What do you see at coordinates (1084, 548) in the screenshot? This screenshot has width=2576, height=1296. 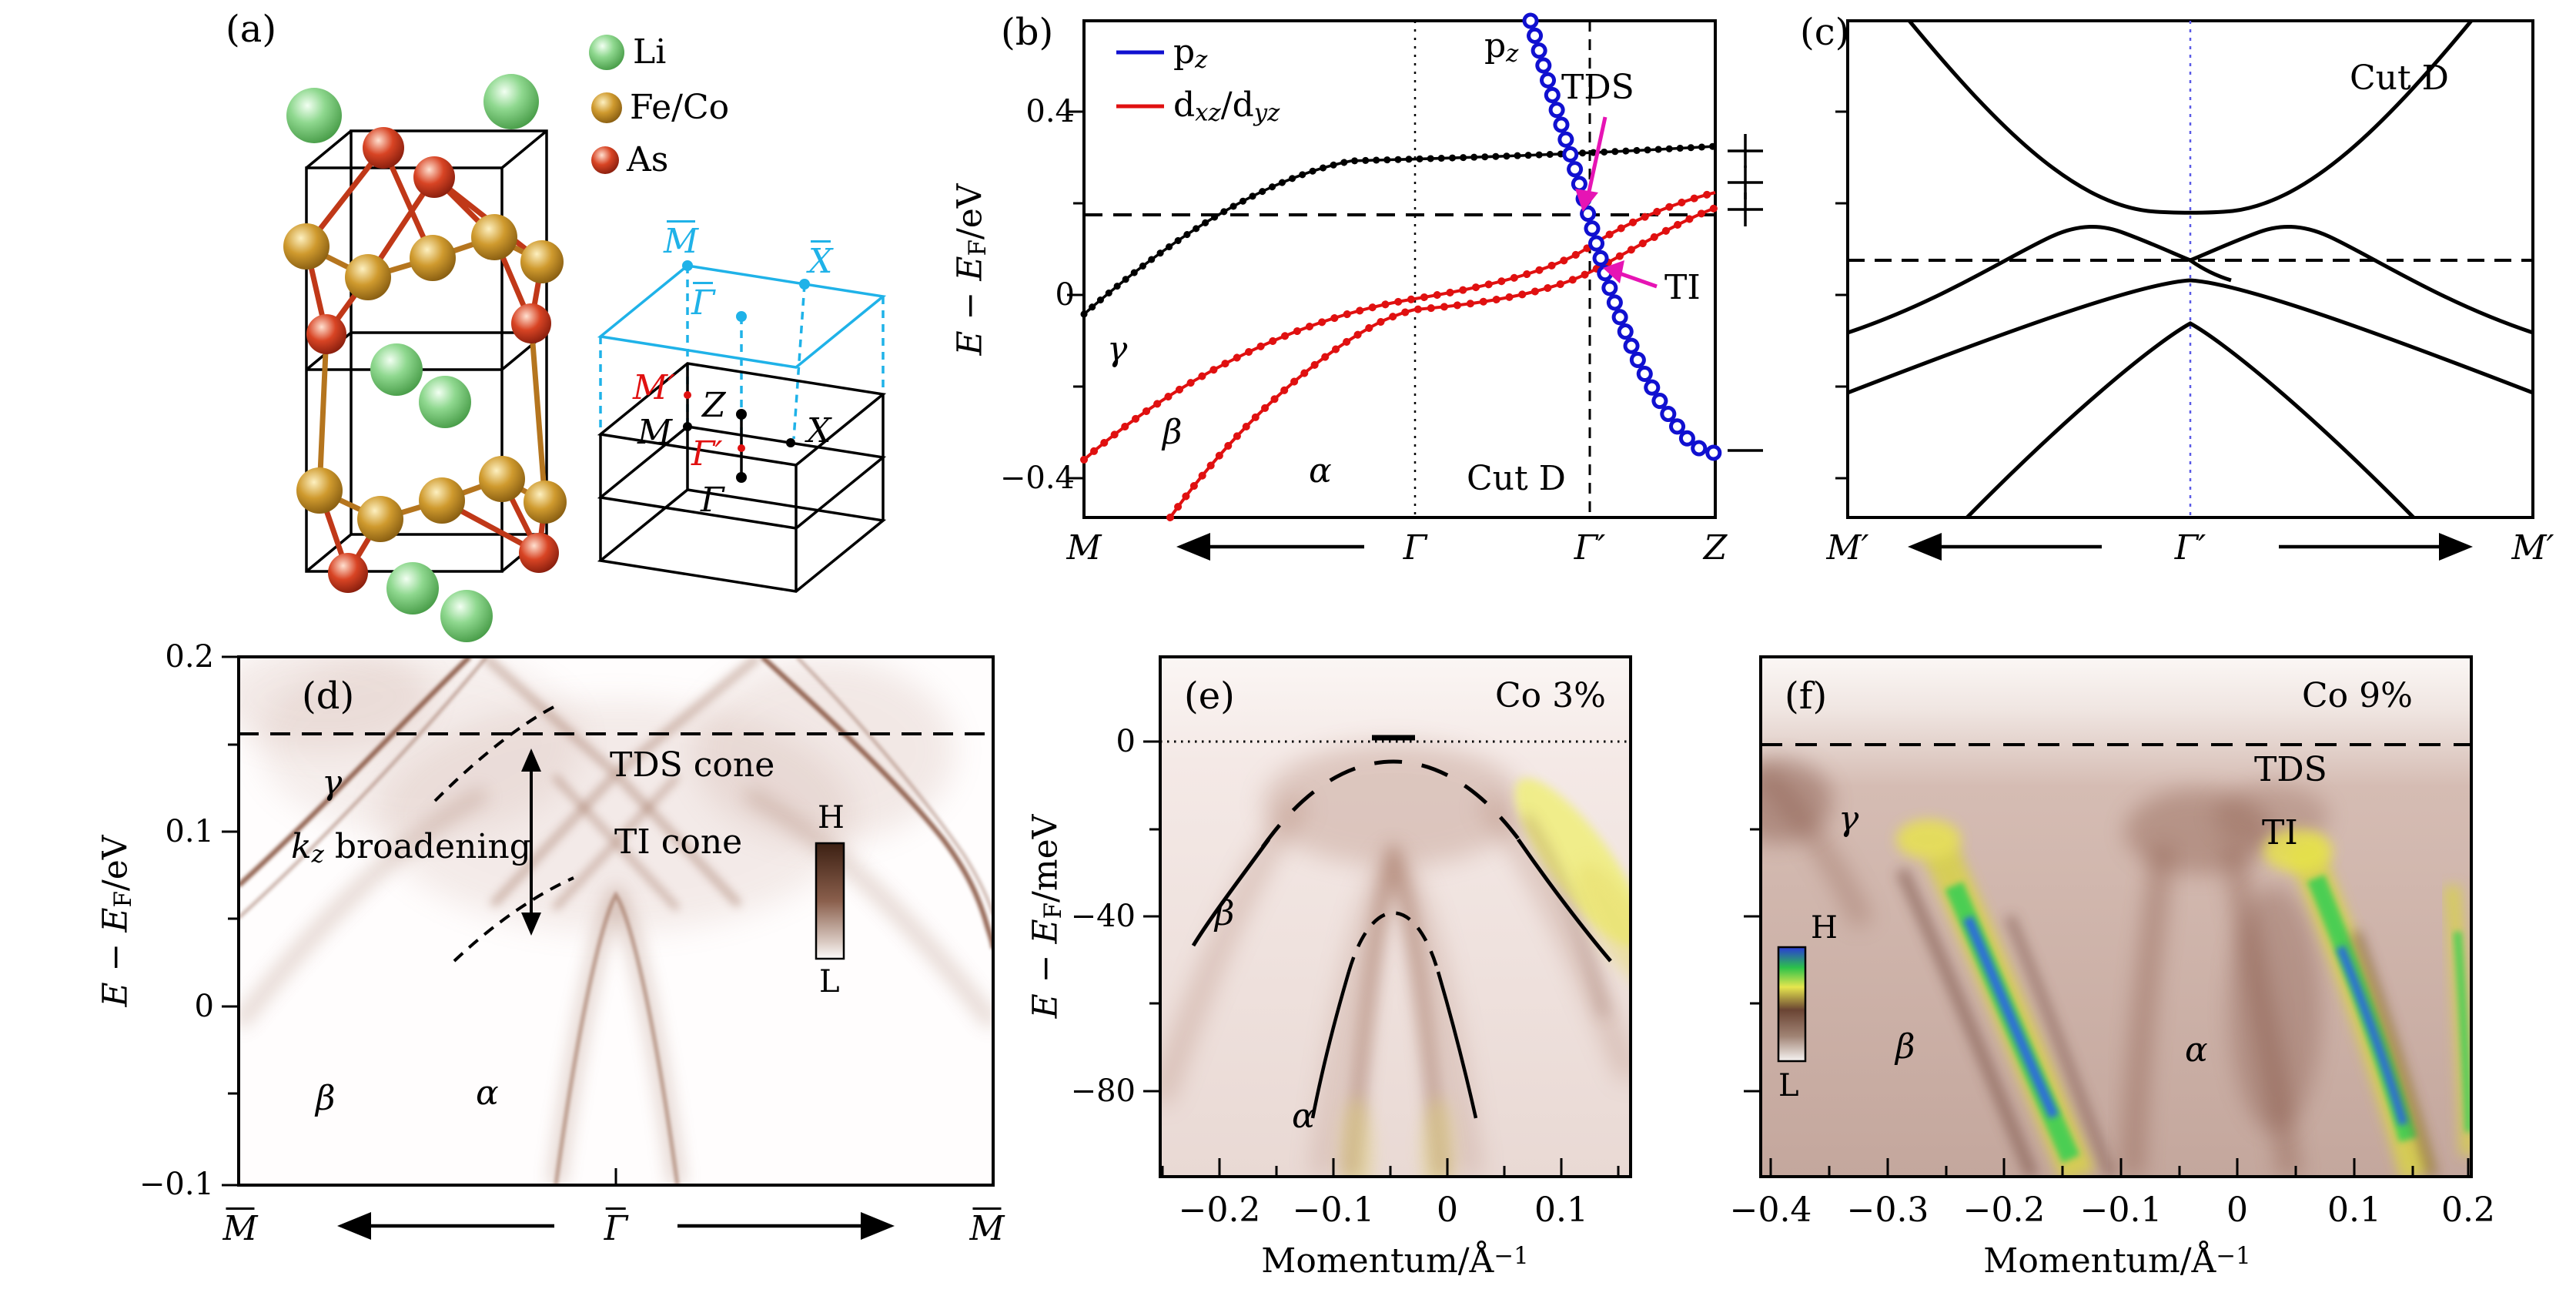 I see `b-xlabel-m: M` at bounding box center [1084, 548].